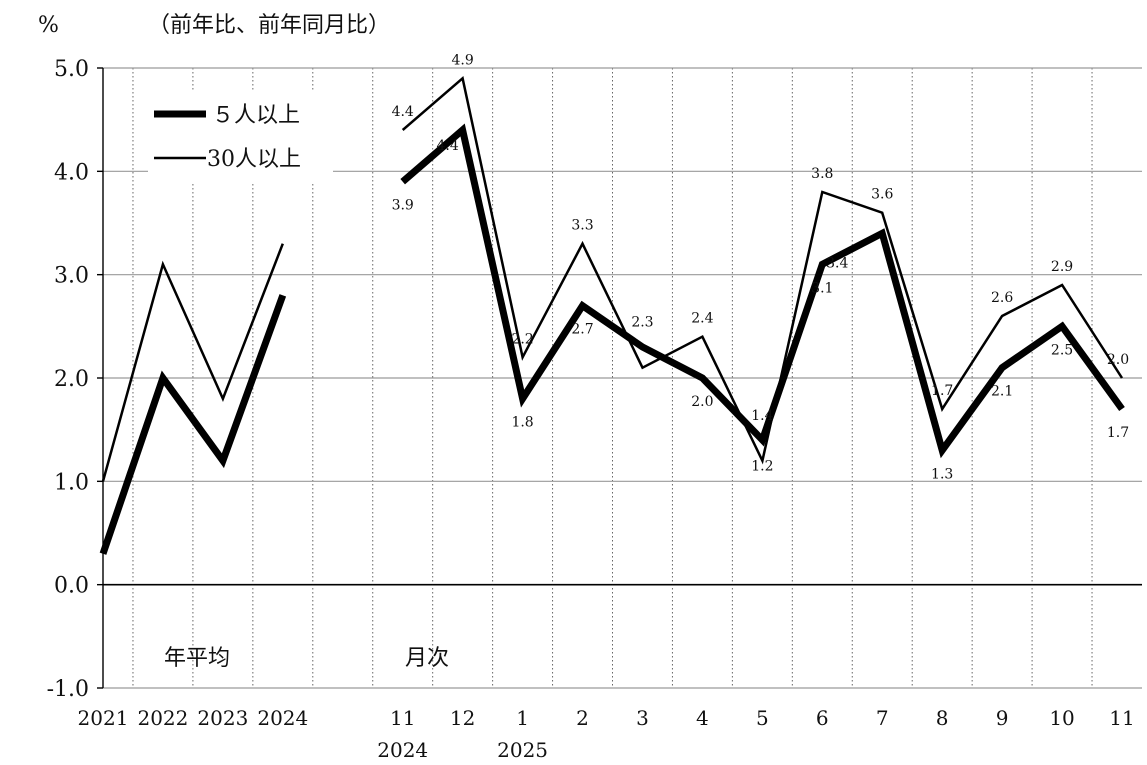 The image size is (1147, 765). Describe the element at coordinates (192, 362) in the screenshot. I see `series-line-30plus-annual` at that location.